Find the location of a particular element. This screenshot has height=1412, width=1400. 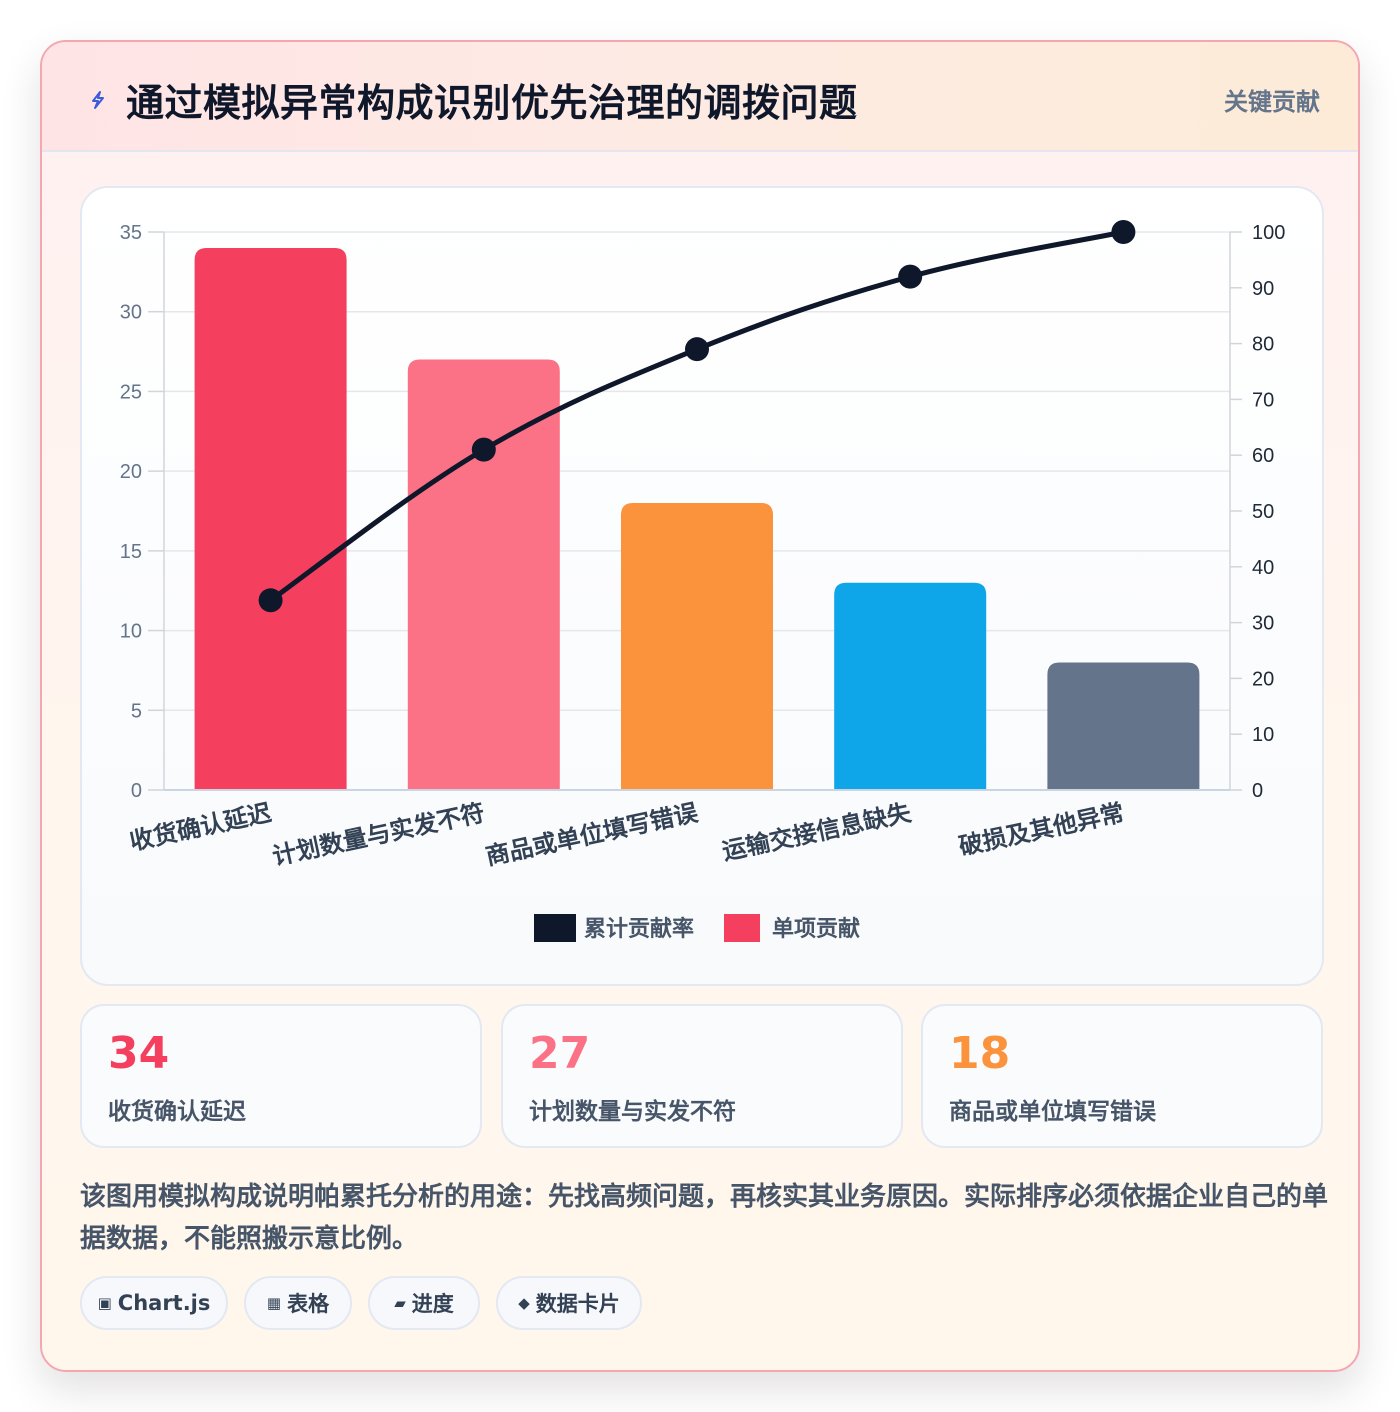

y2-tick-label: 50 is located at coordinates (1263, 512).